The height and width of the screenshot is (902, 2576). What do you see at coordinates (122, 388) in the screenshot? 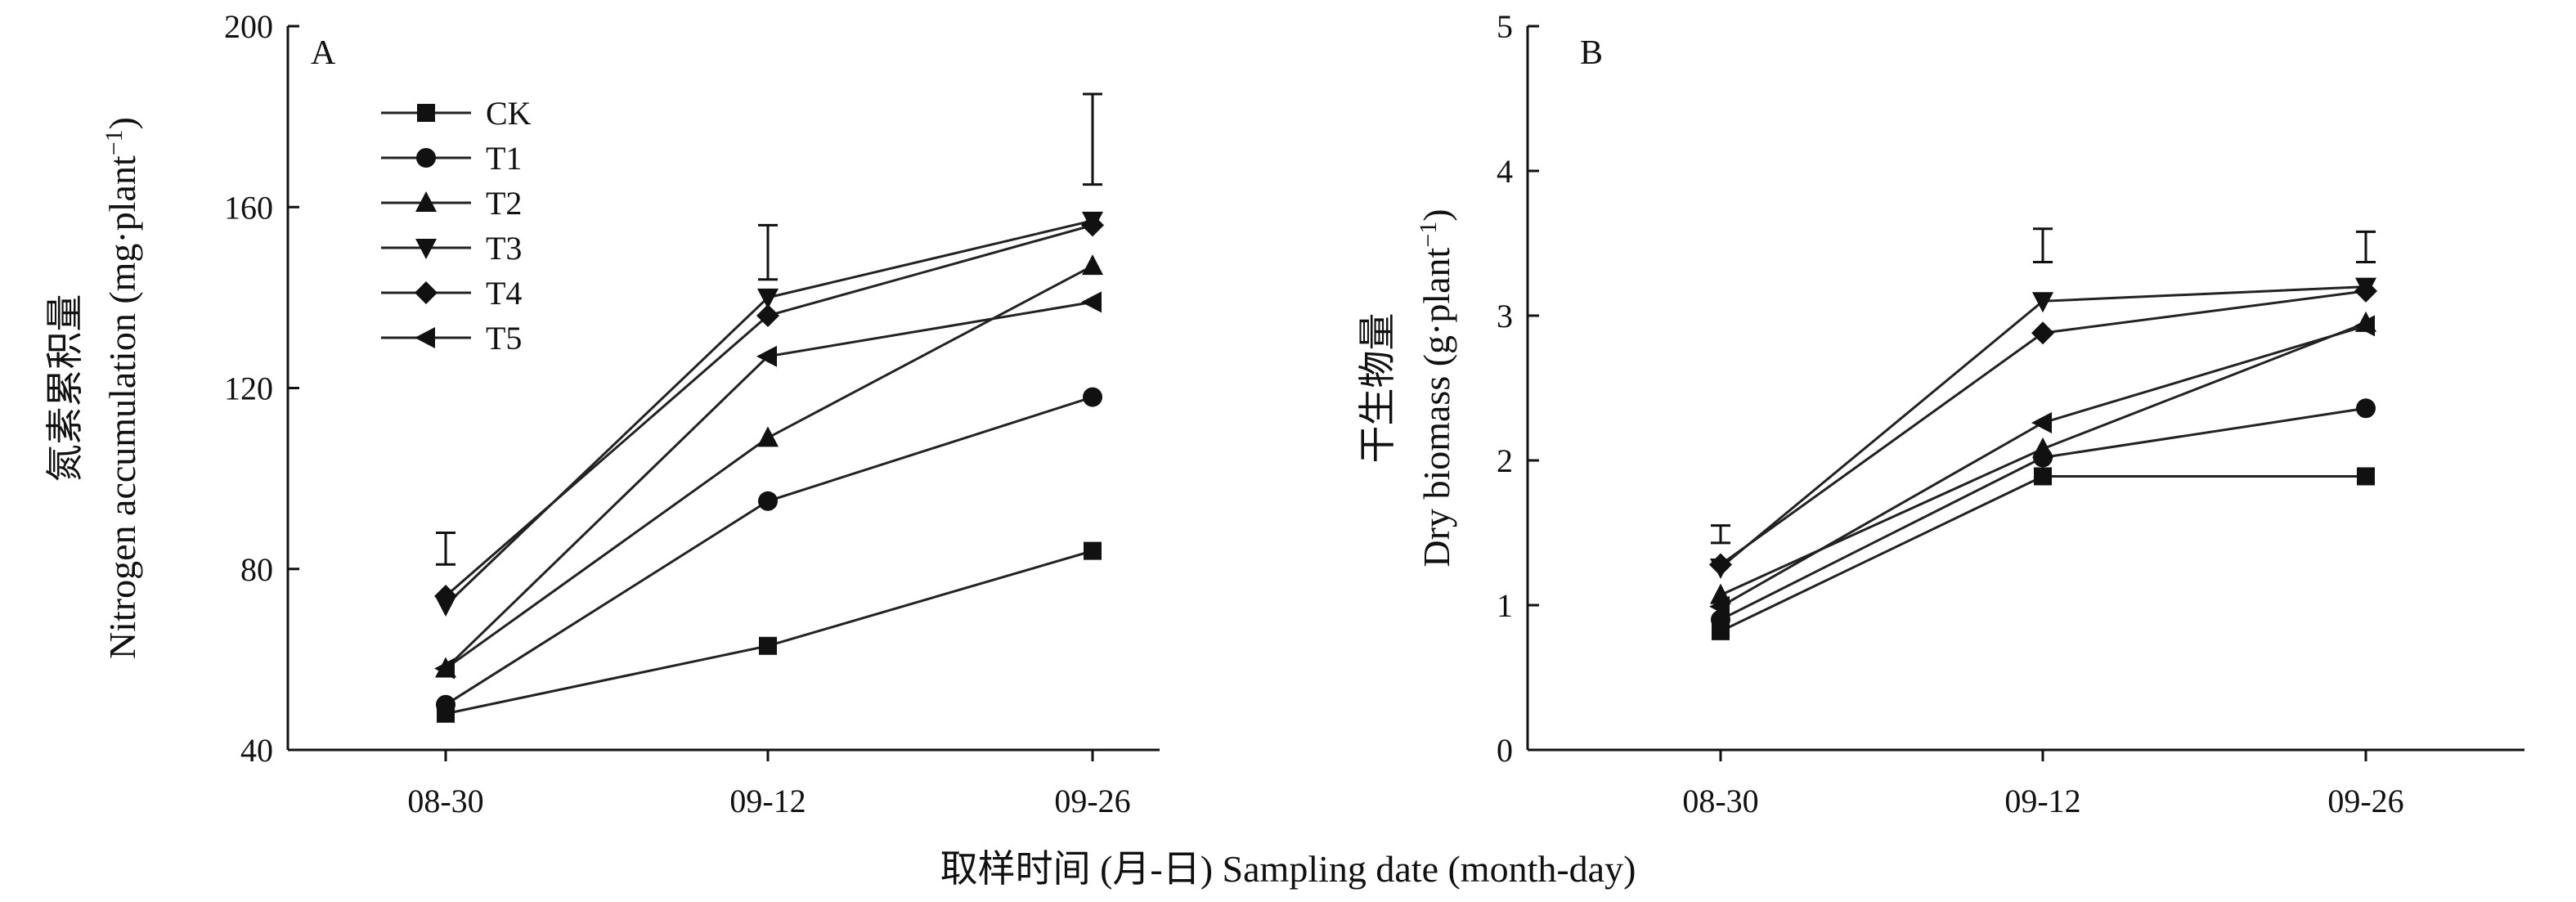
I see `y-axis-label-en: Nitrogen accumulation (mg·plant−1)` at bounding box center [122, 388].